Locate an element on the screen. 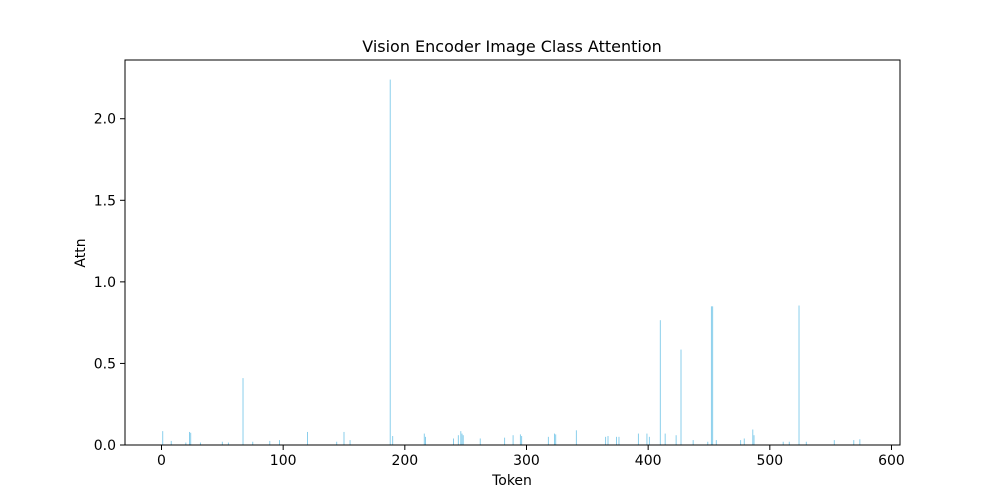 The width and height of the screenshot is (1000, 500). x-tick-label: 600 is located at coordinates (891, 461).